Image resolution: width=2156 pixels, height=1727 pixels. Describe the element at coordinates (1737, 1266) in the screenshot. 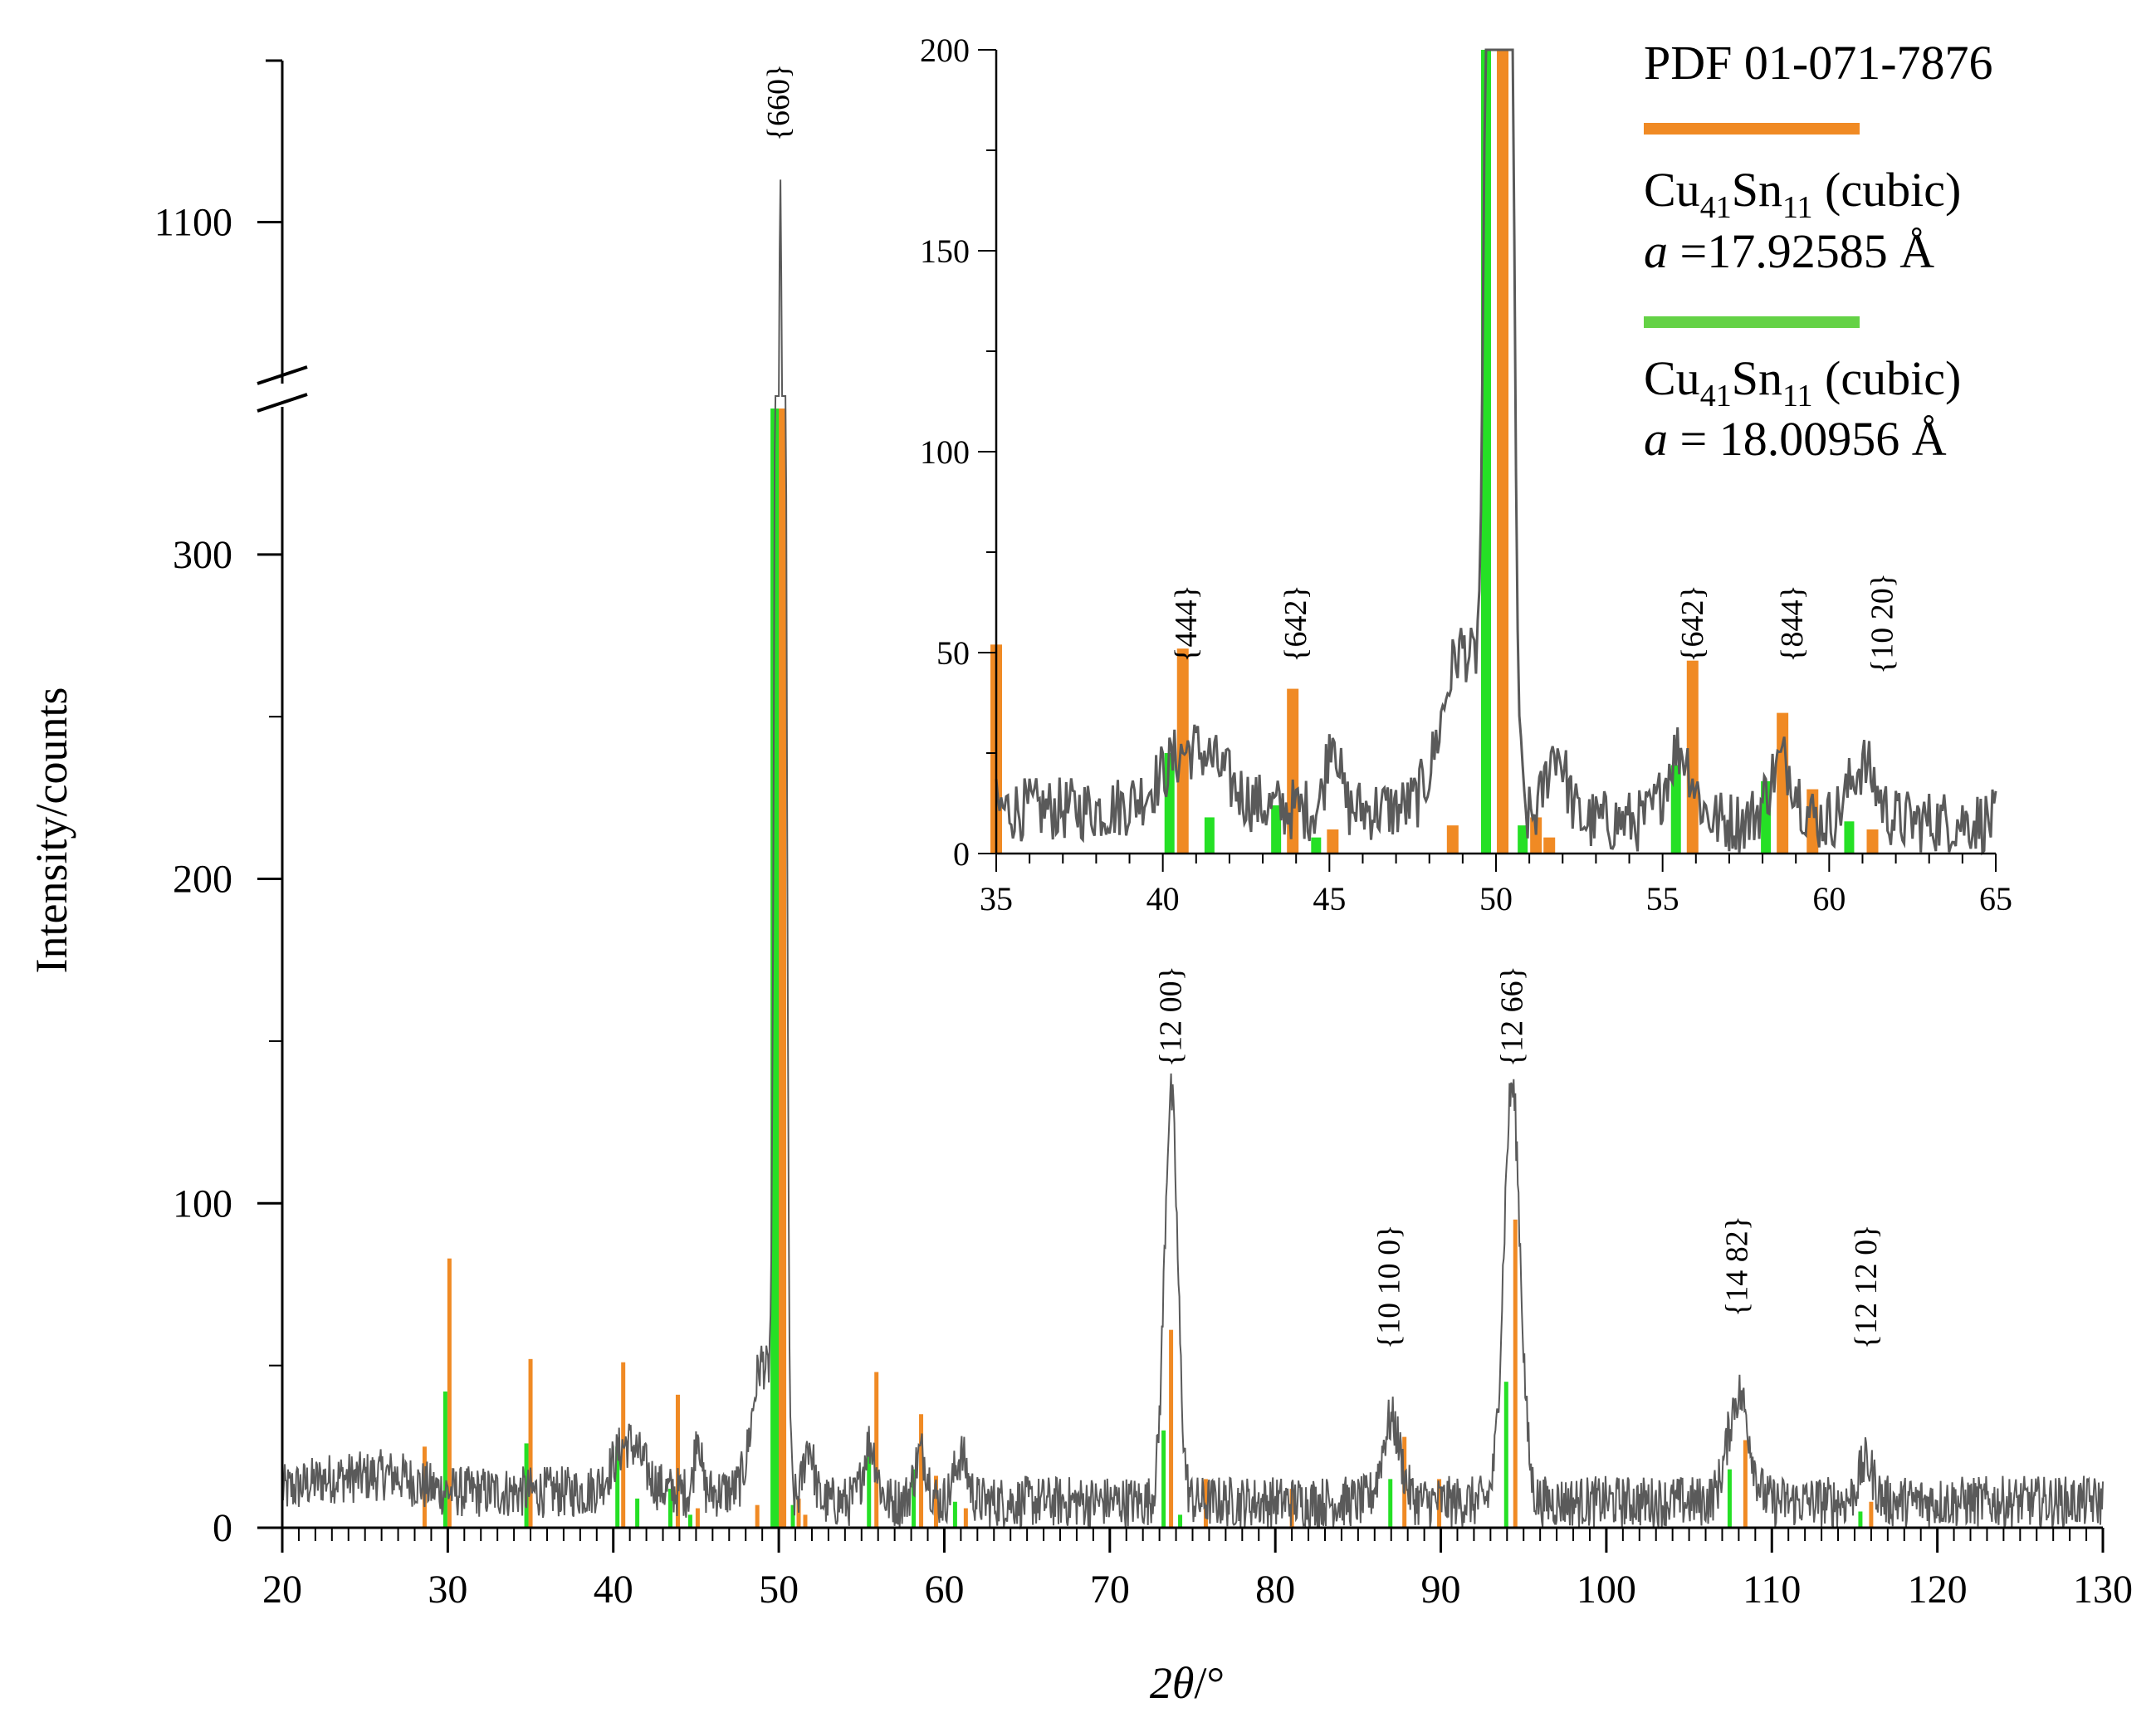

I see `peak-label: {14 82}` at that location.